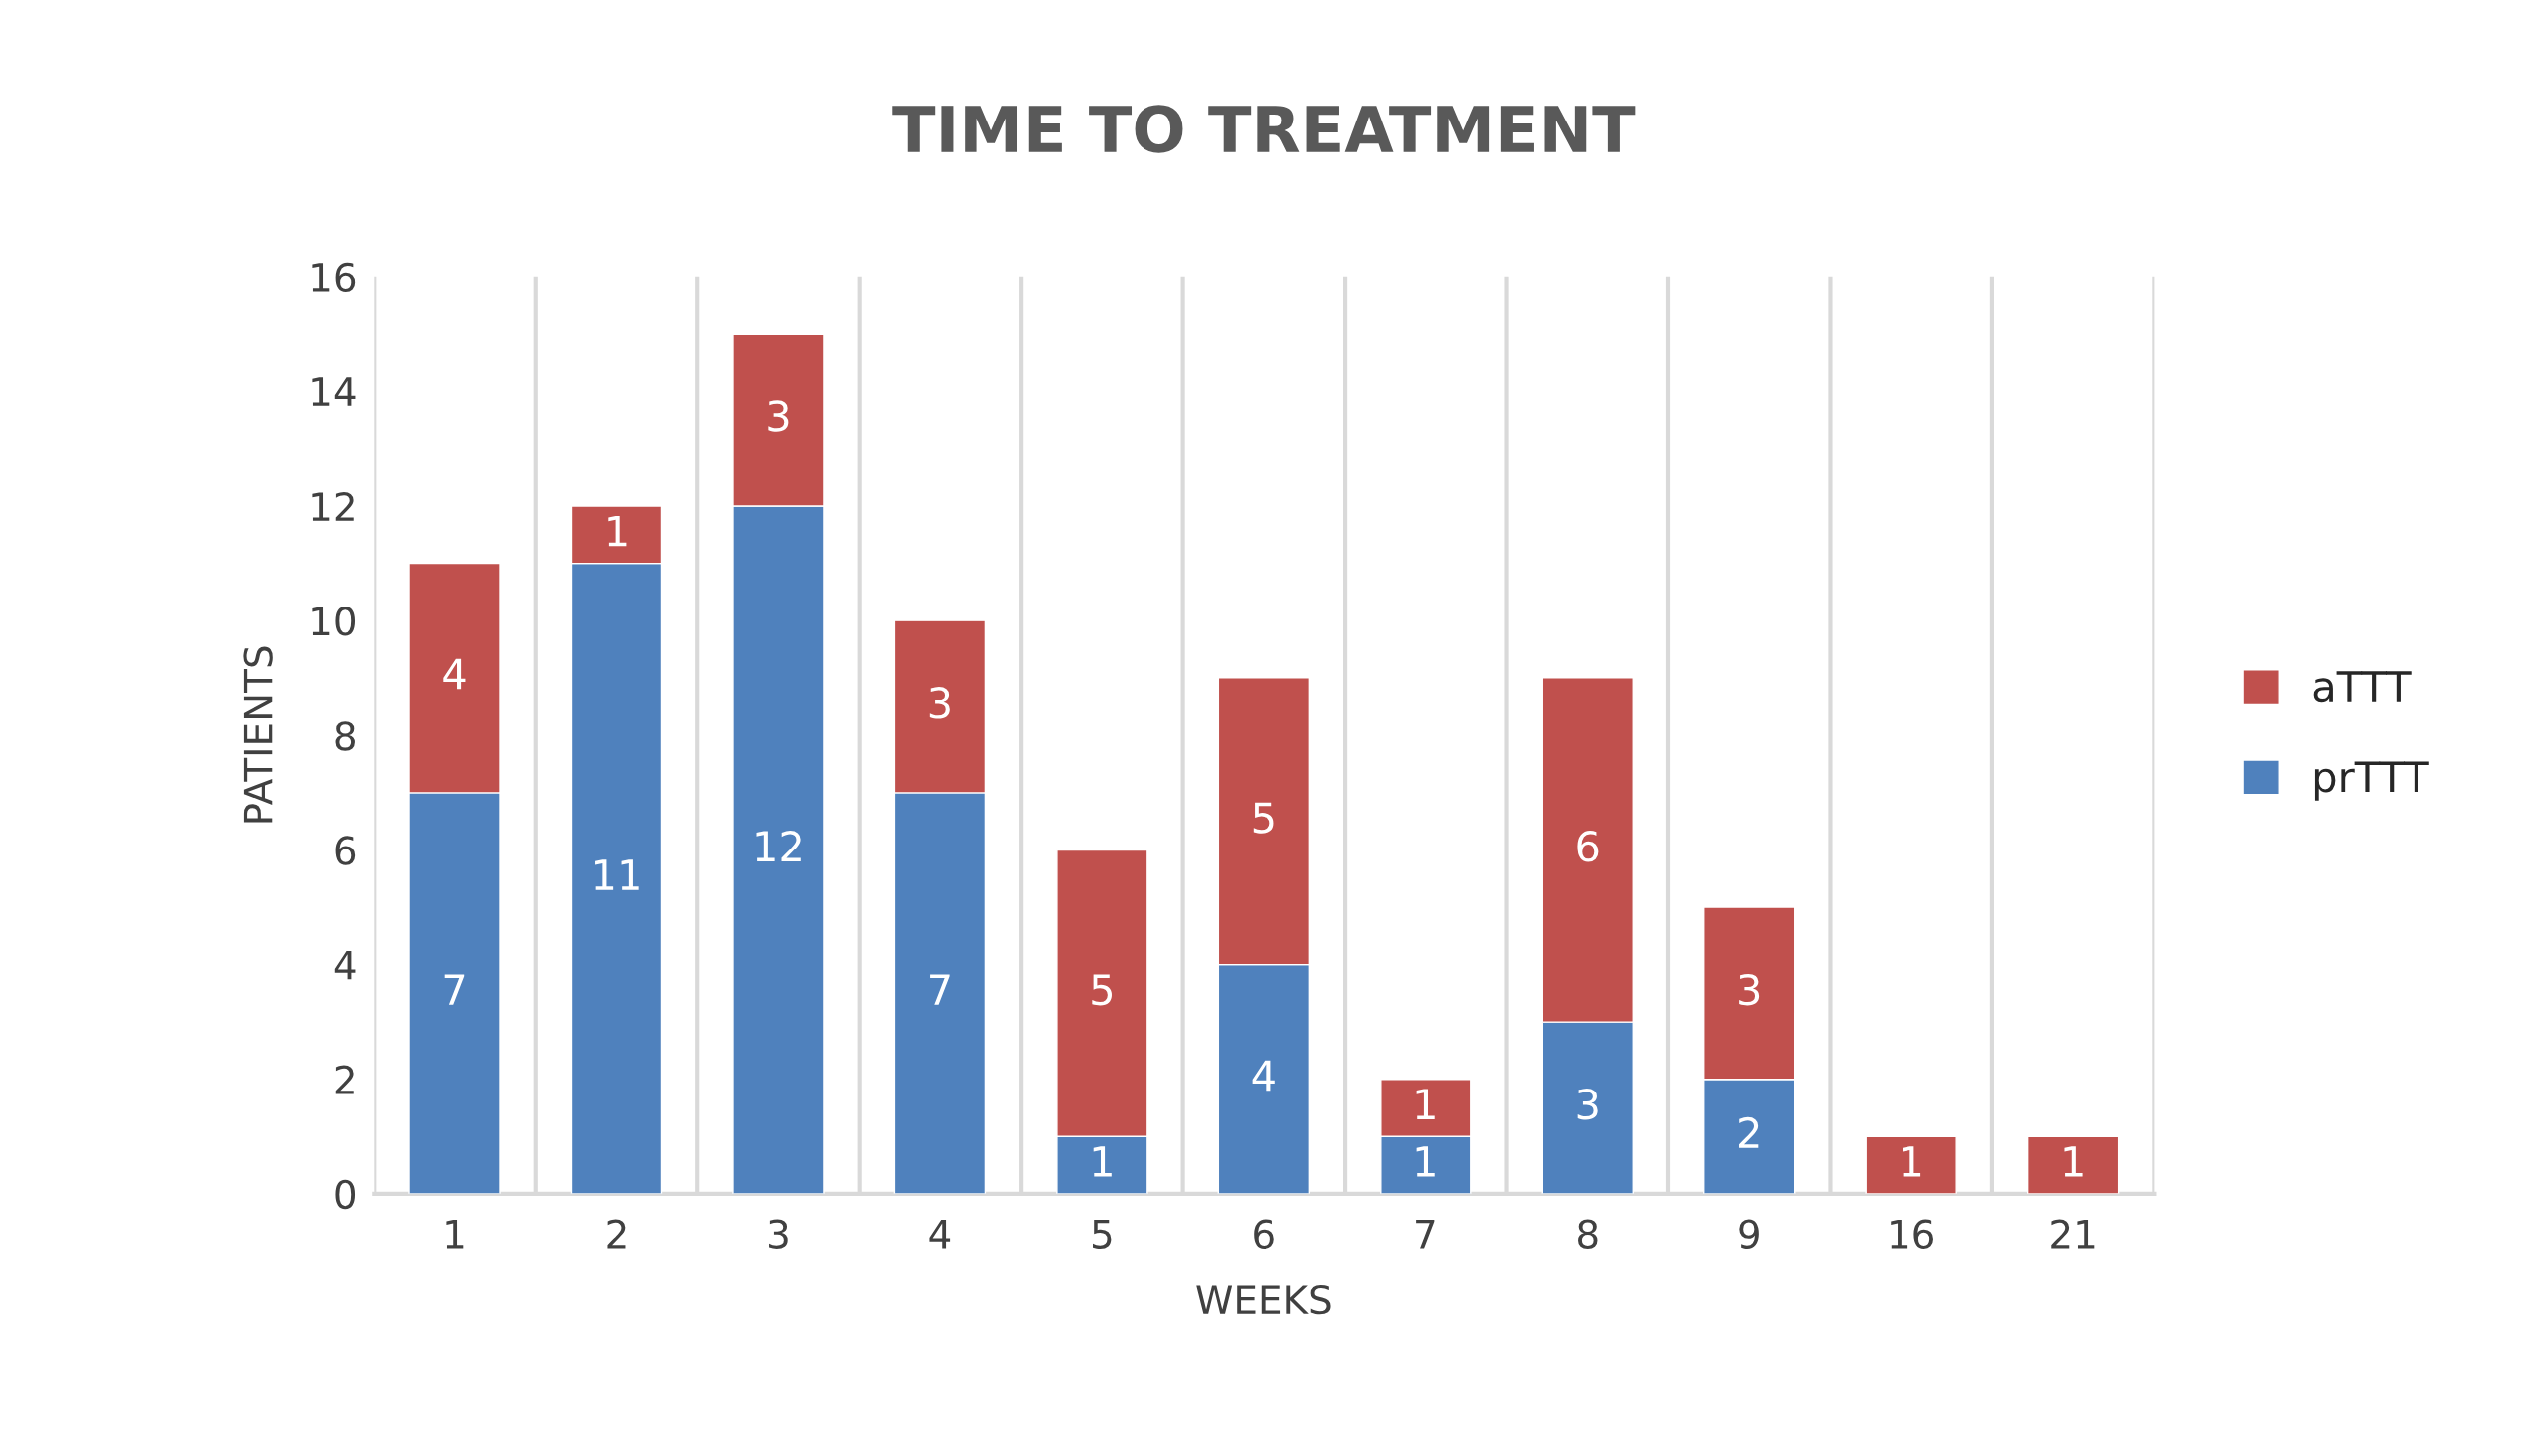 This screenshot has height=1456, width=2543. What do you see at coordinates (617, 874) in the screenshot?
I see `data-label: 11` at bounding box center [617, 874].